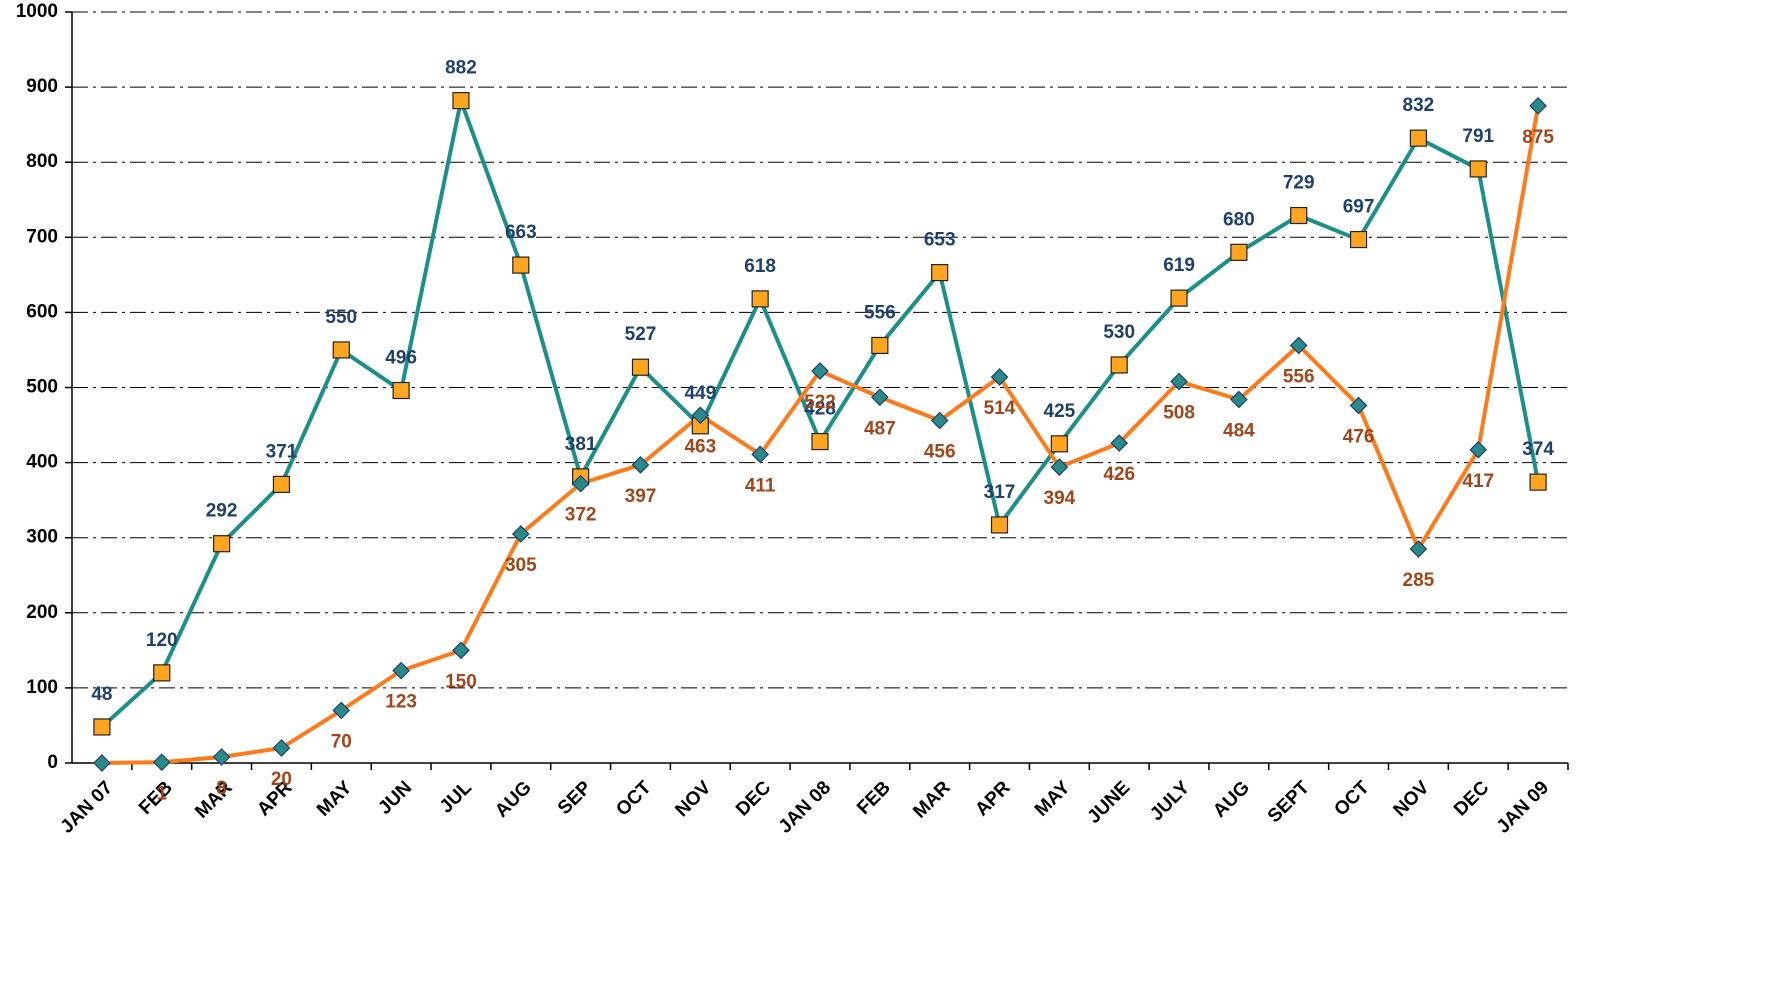 Image resolution: width=1789 pixels, height=984 pixels. I want to click on x-tick-label: JUN, so click(395, 798).